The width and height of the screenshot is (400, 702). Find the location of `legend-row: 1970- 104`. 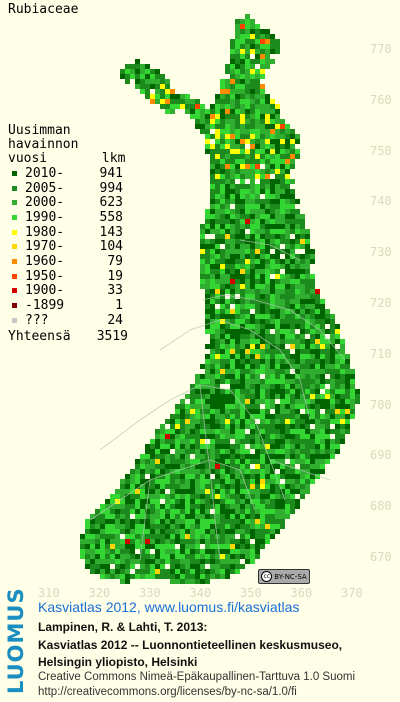

legend-row: 1970- 104 is located at coordinates (68, 246).